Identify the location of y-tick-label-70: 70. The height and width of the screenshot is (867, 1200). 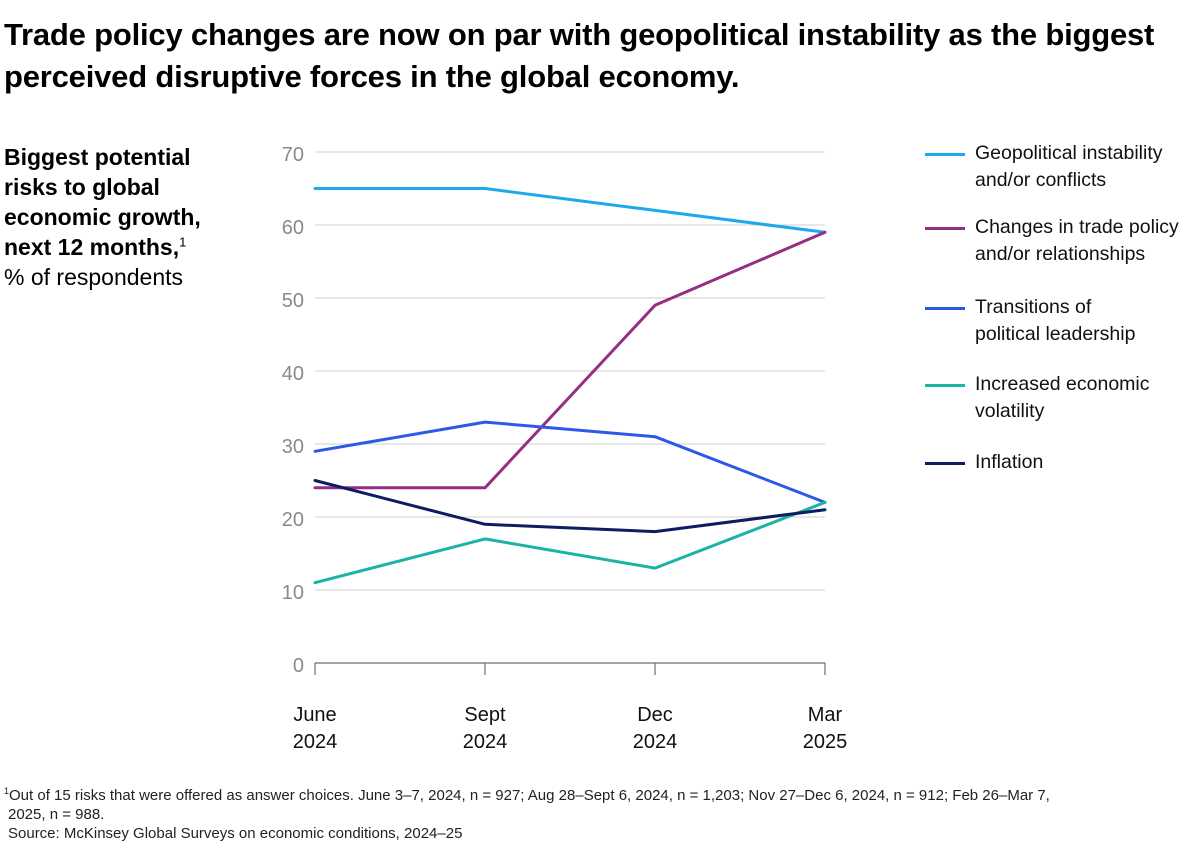
(293, 155).